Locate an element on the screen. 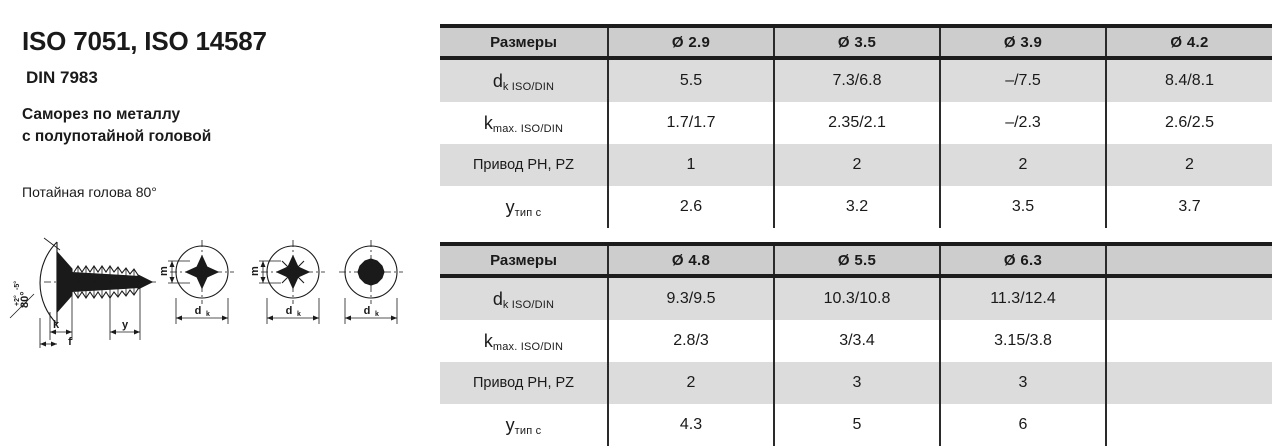 This screenshot has height=446, width=1287. pozidriv-head-view: m d k is located at coordinates (287, 282).